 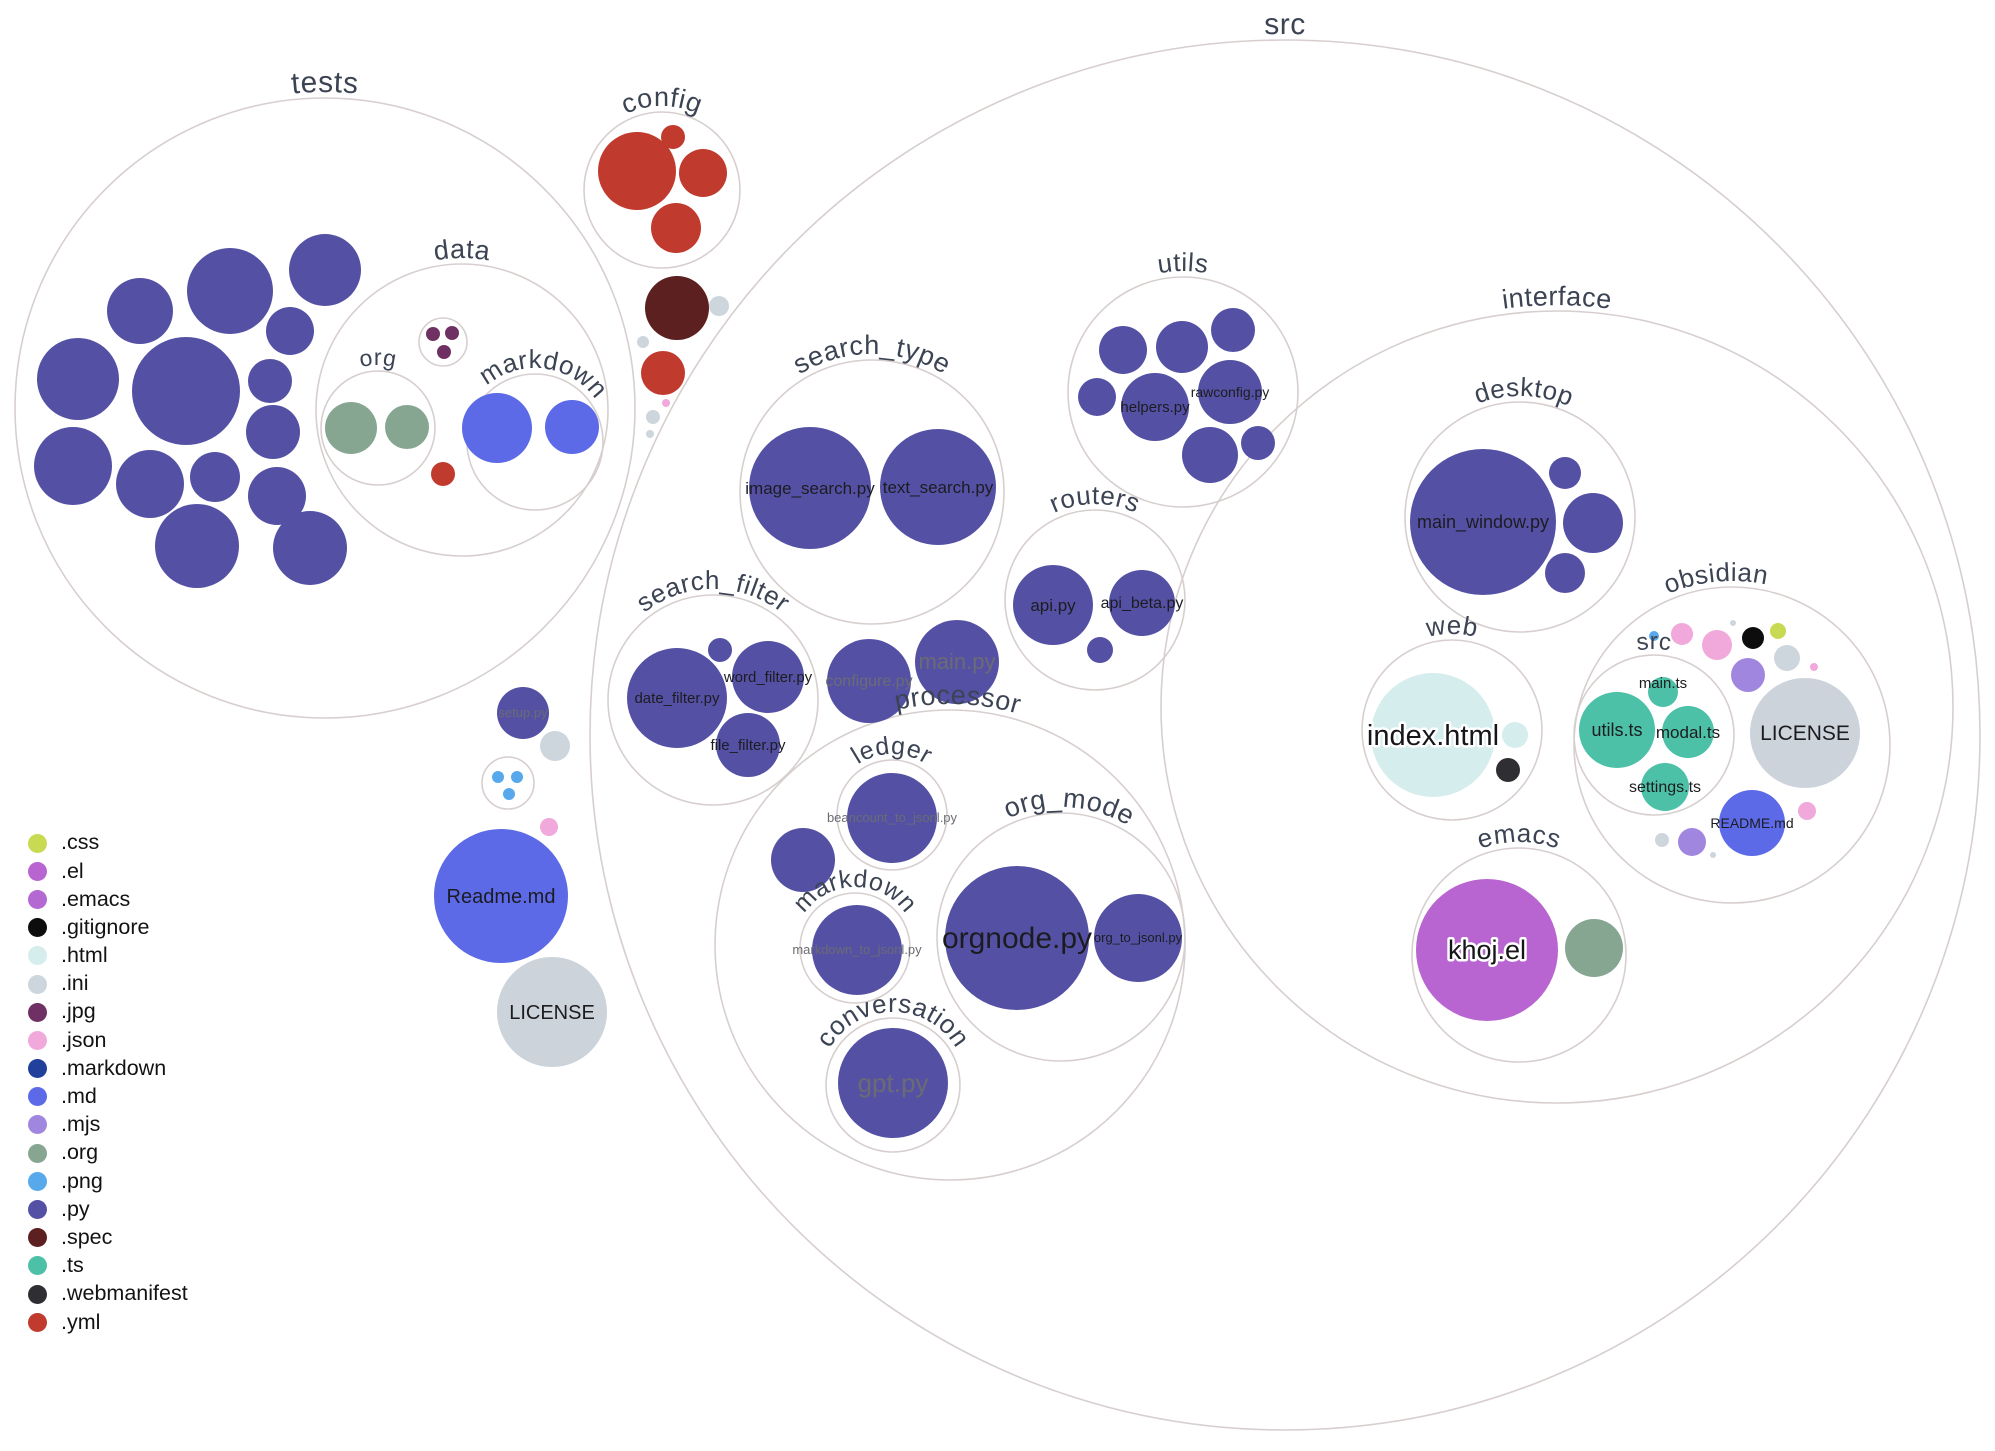 I want to click on file-circle-orgnode.py, so click(x=1017, y=938).